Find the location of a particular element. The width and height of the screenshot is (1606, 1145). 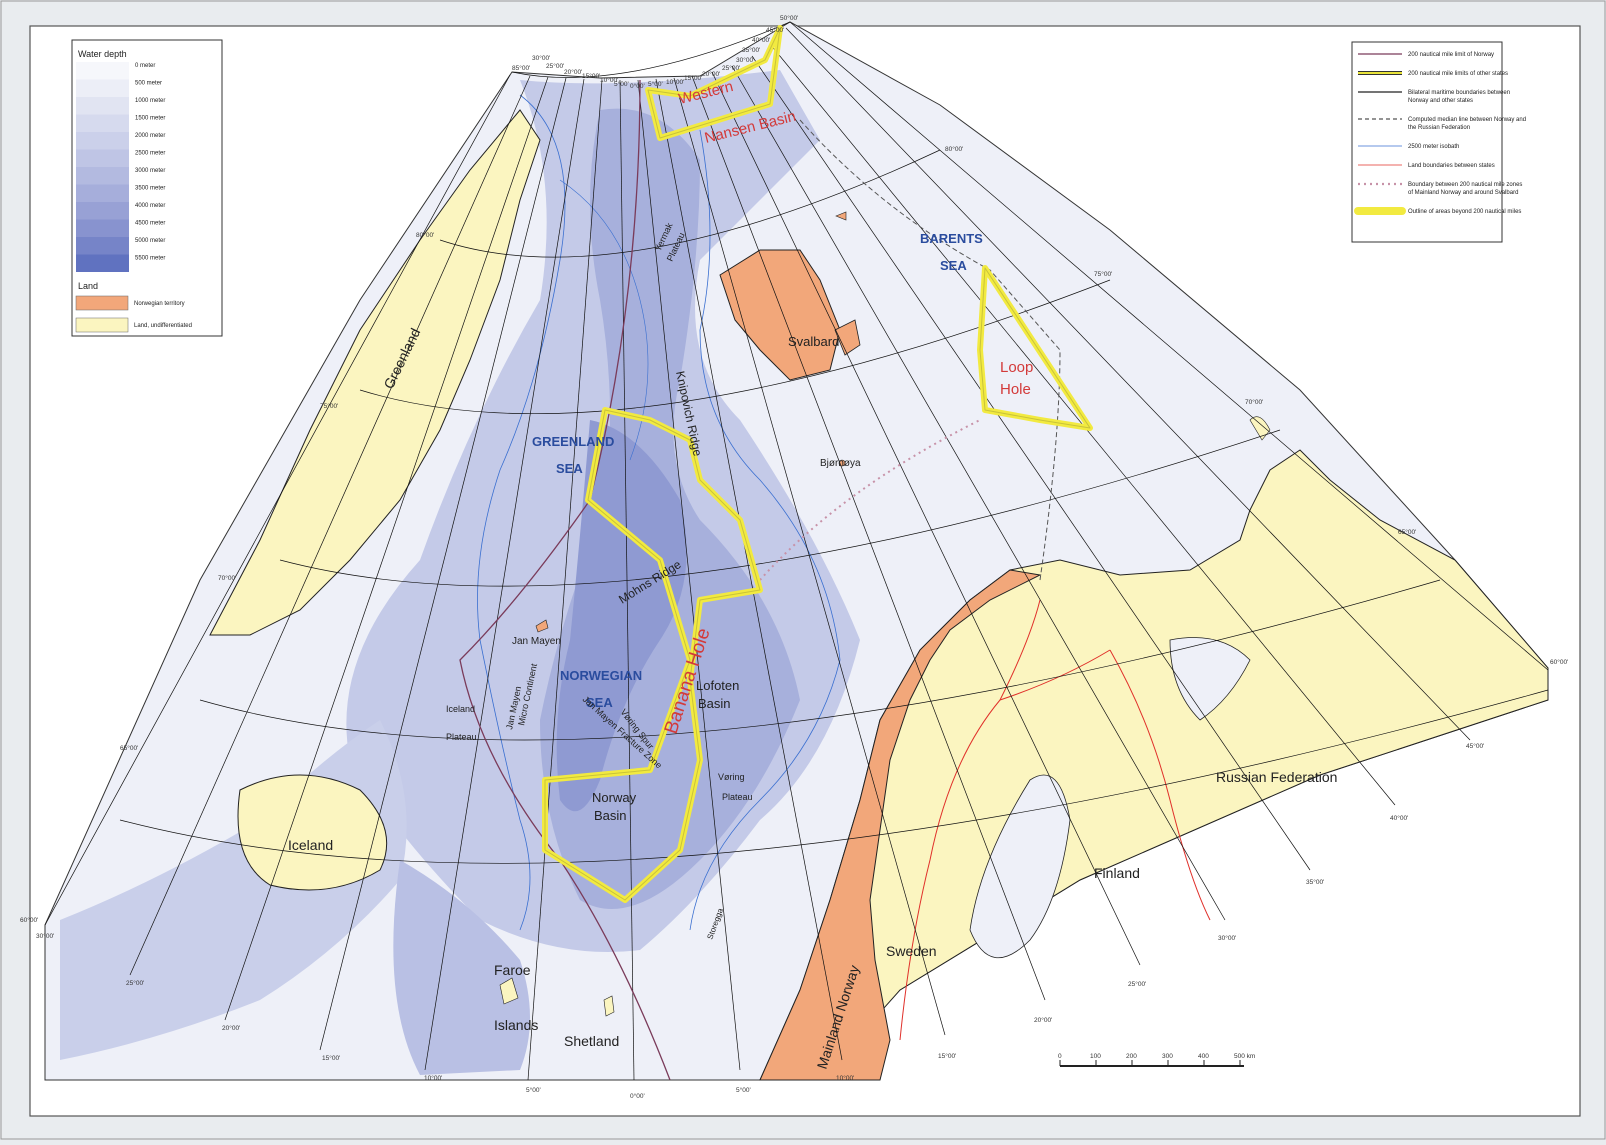

norway-territory is located at coordinates (900, 825).